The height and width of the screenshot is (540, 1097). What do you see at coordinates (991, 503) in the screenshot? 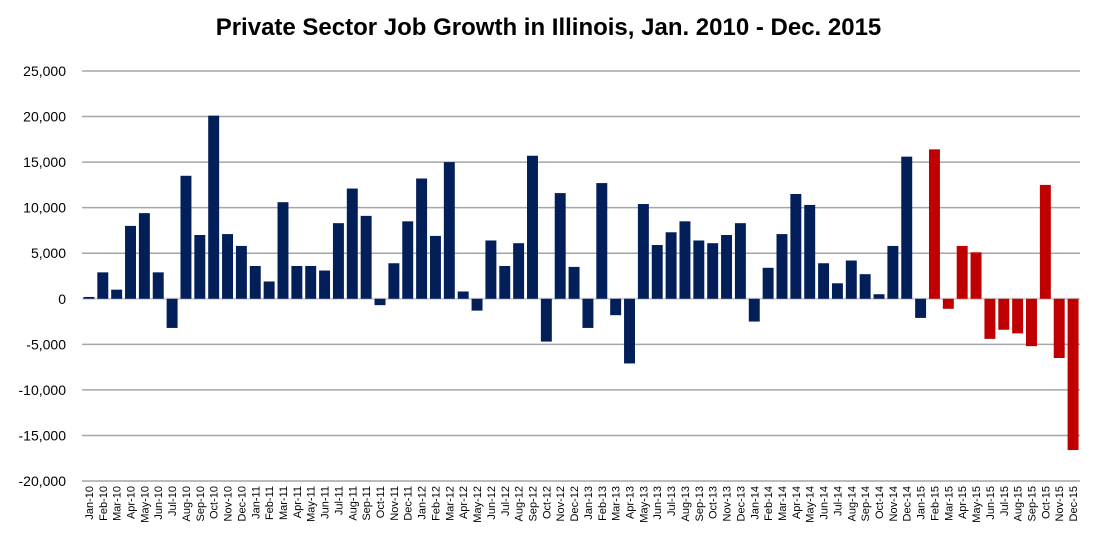
I see `x-tick-label: Jun-15` at bounding box center [991, 503].